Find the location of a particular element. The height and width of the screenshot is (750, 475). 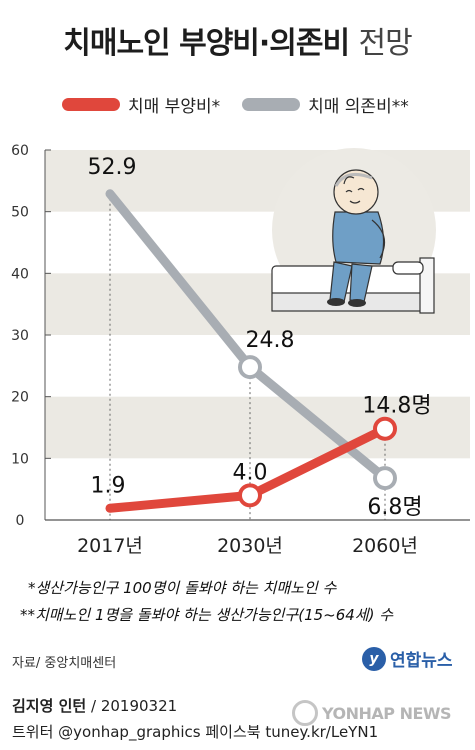

elderly-person-illustration is located at coordinates (353, 231).